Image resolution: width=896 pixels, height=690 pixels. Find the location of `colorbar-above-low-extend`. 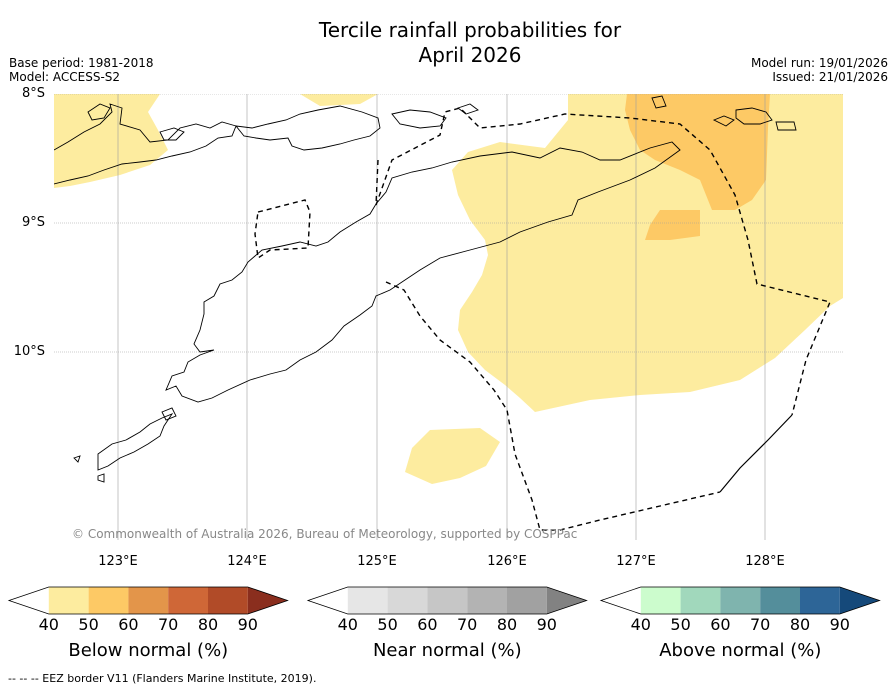

colorbar-above-low-extend is located at coordinates (621, 600).